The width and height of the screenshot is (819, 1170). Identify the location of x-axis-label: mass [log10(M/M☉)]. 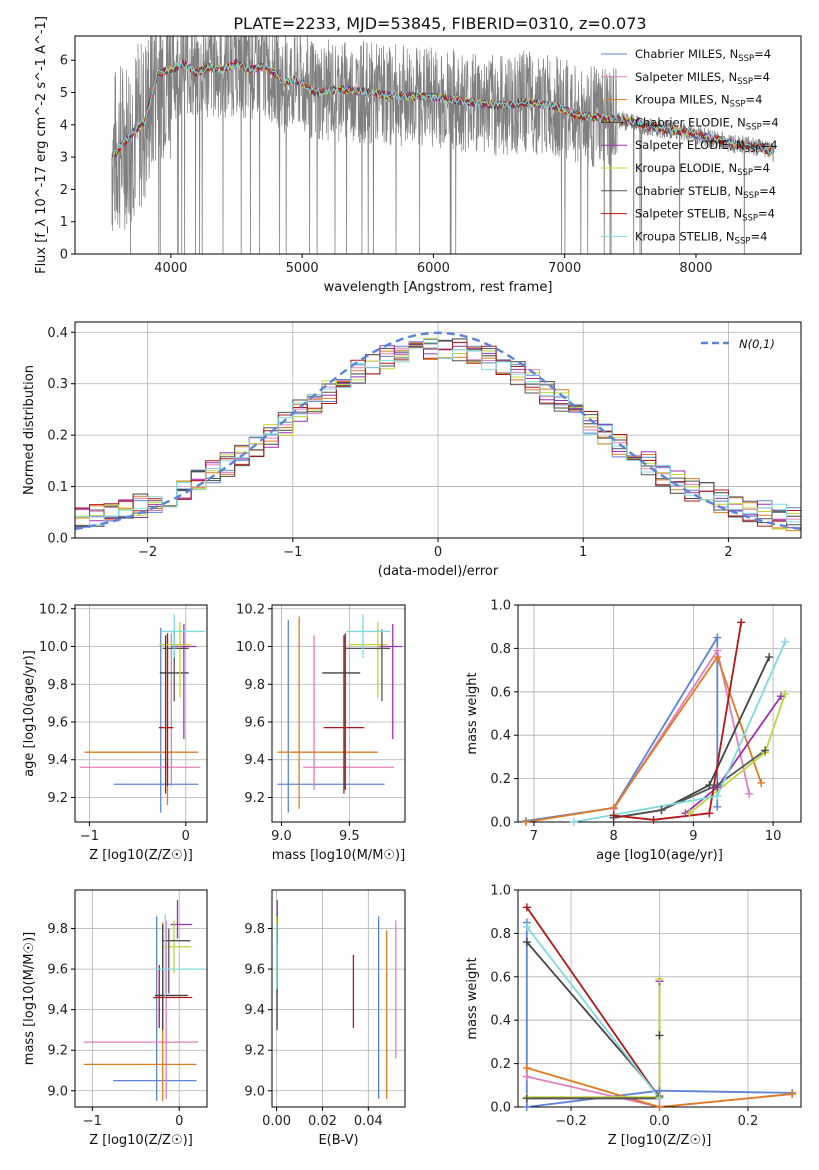
(338, 855).